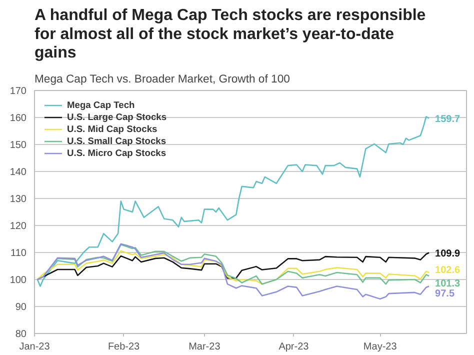 This screenshot has width=474, height=355. I want to click on x-tick-label: Mar-23, so click(204, 347).